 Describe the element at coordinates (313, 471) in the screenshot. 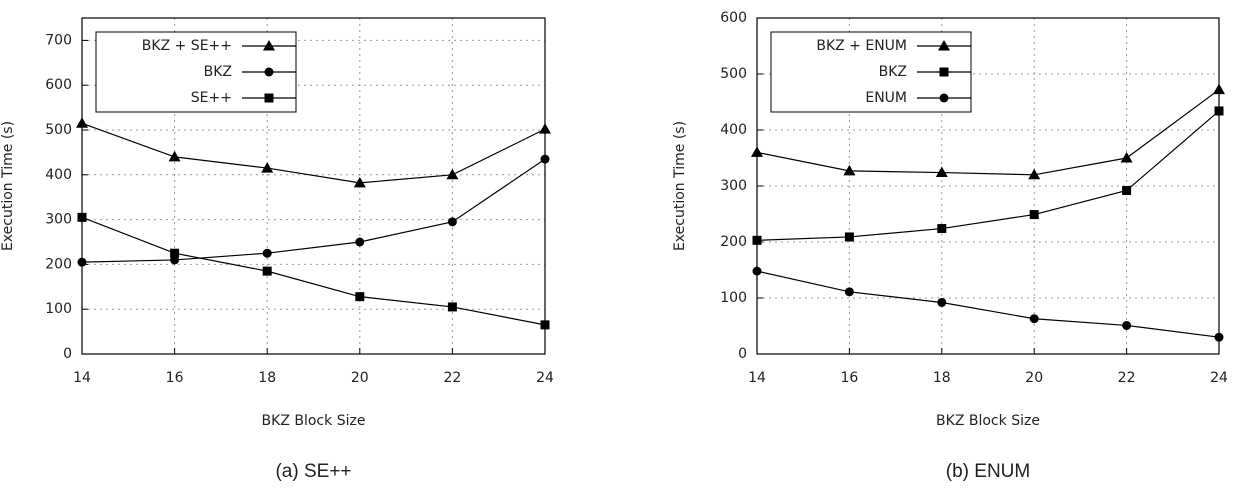

I see `caption: (a) SE++` at that location.